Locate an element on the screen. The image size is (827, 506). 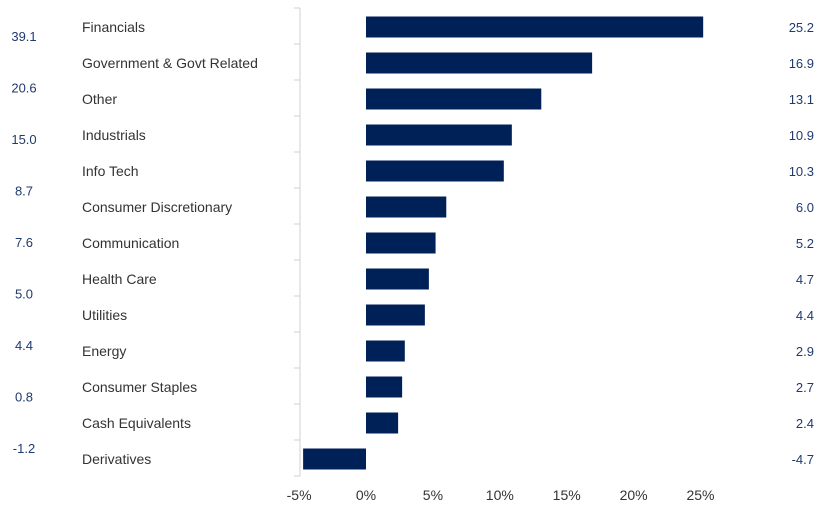
left-value-label: 15.0 is located at coordinates (23, 139).